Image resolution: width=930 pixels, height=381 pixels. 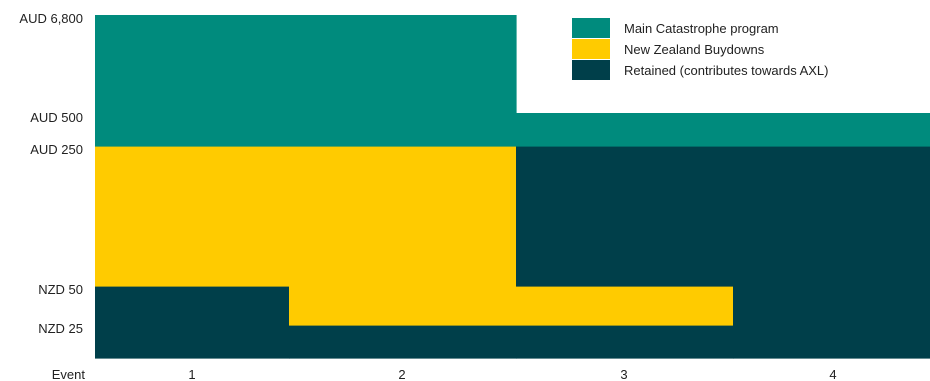 I want to click on y-tick-label: NZD 25, so click(x=60, y=328).